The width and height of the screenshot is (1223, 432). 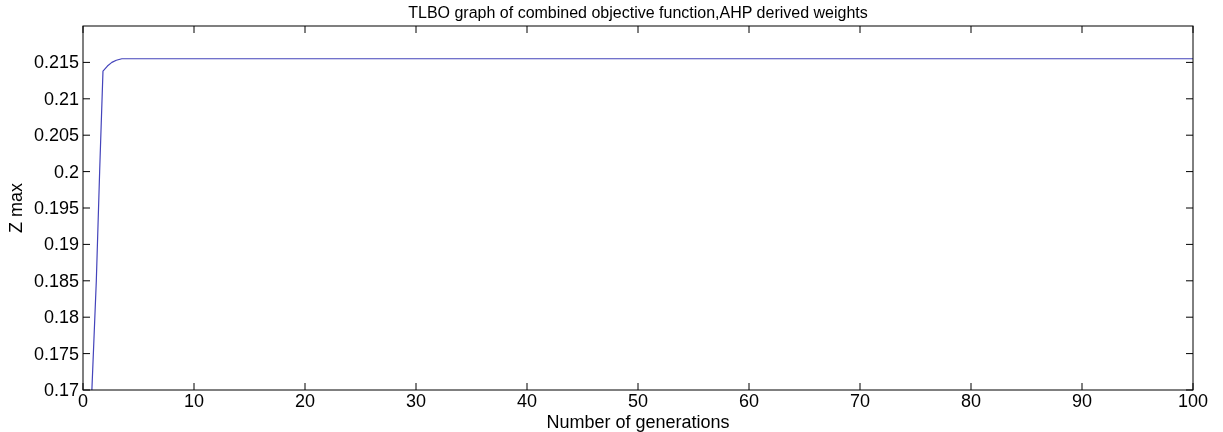 What do you see at coordinates (16, 208) in the screenshot?
I see `y-axis-title: Z max` at bounding box center [16, 208].